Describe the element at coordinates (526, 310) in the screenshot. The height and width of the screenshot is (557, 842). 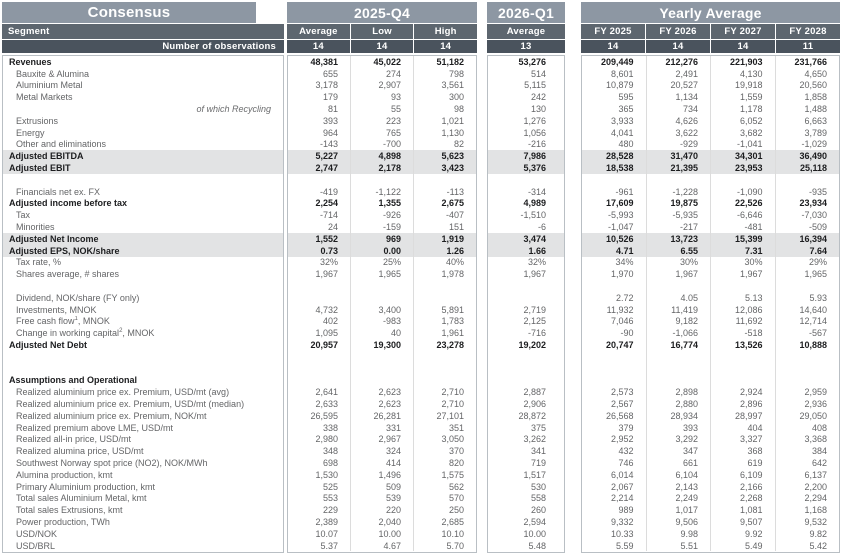
I see `table-row: 2,719` at that location.